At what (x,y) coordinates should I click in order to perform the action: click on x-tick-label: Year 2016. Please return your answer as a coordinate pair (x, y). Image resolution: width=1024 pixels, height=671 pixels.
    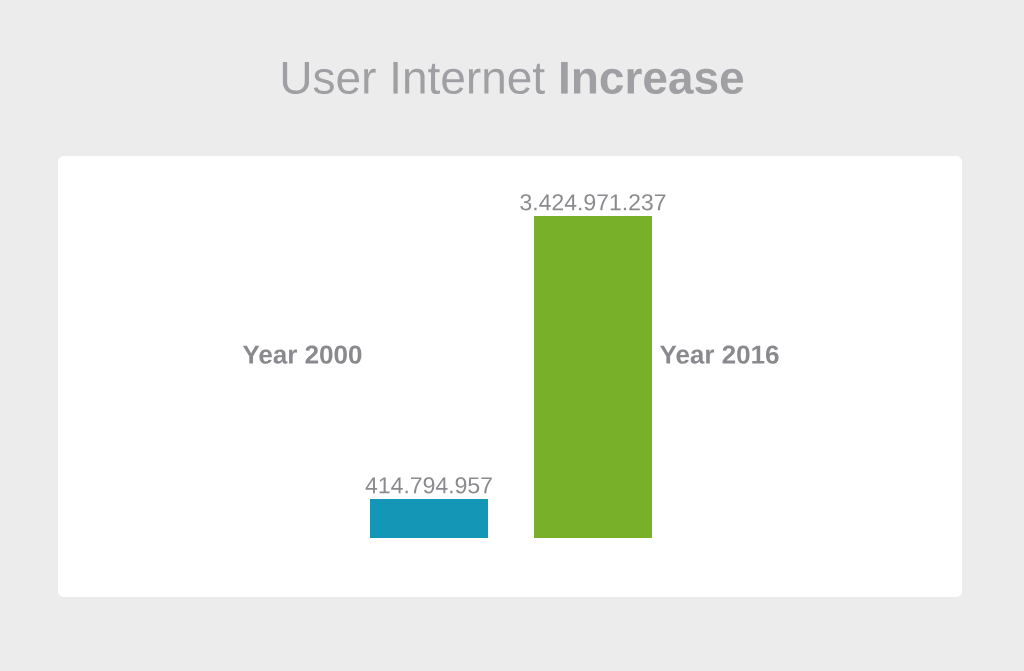
    Looking at the image, I should click on (719, 354).